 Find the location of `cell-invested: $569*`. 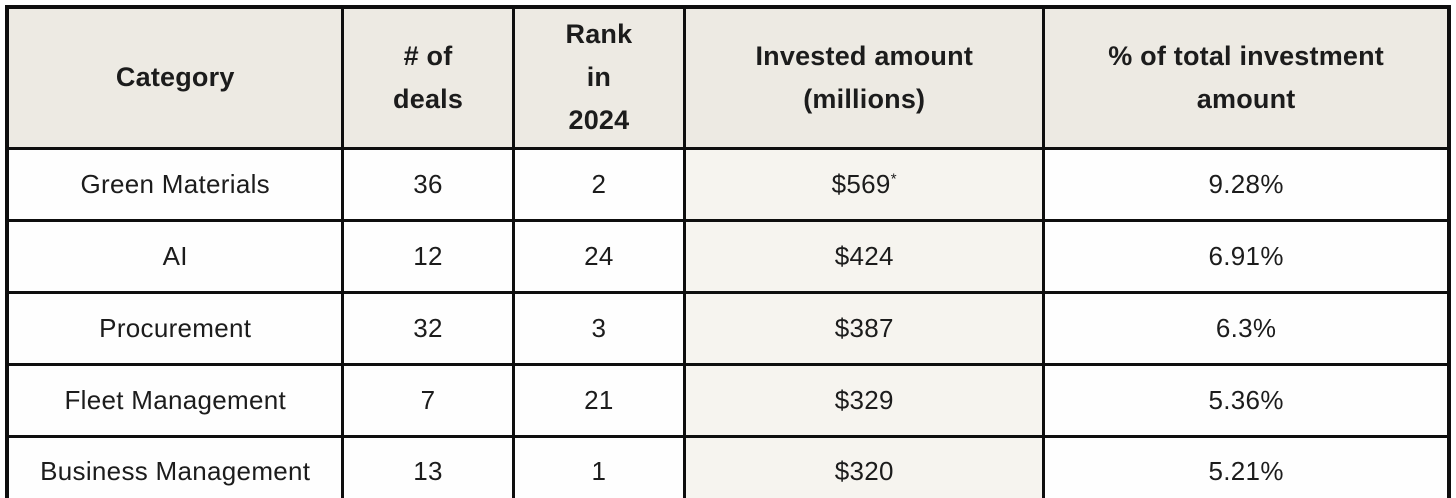

cell-invested: $569* is located at coordinates (864, 184).